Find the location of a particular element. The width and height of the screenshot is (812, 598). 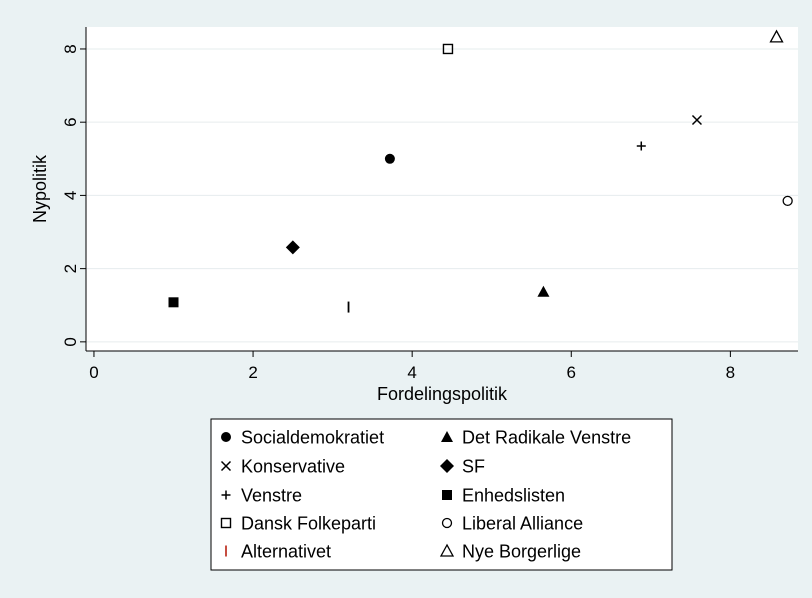

x-axis-label: Fordelingspolitik is located at coordinates (442, 394).